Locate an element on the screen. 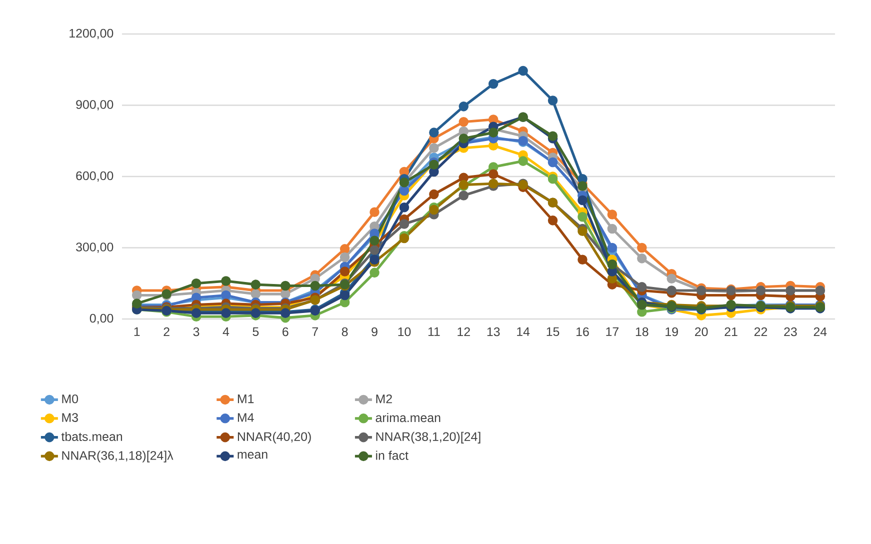  x-tick-label: 21 is located at coordinates (731, 331).